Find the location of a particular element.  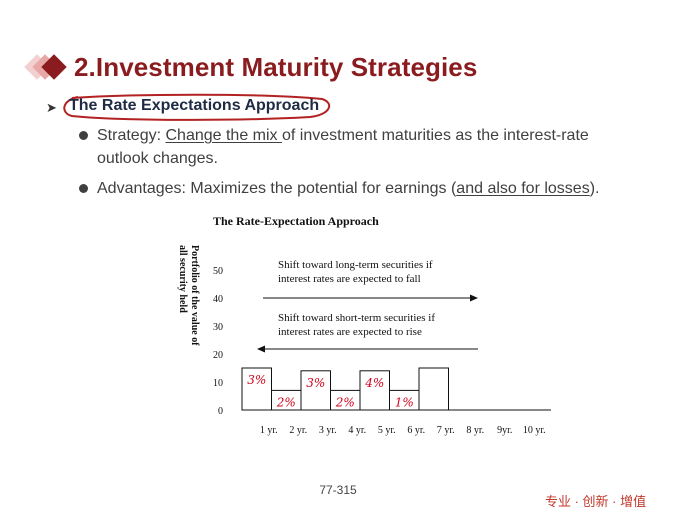

x-tick-label: 6 yr. is located at coordinates (416, 430).